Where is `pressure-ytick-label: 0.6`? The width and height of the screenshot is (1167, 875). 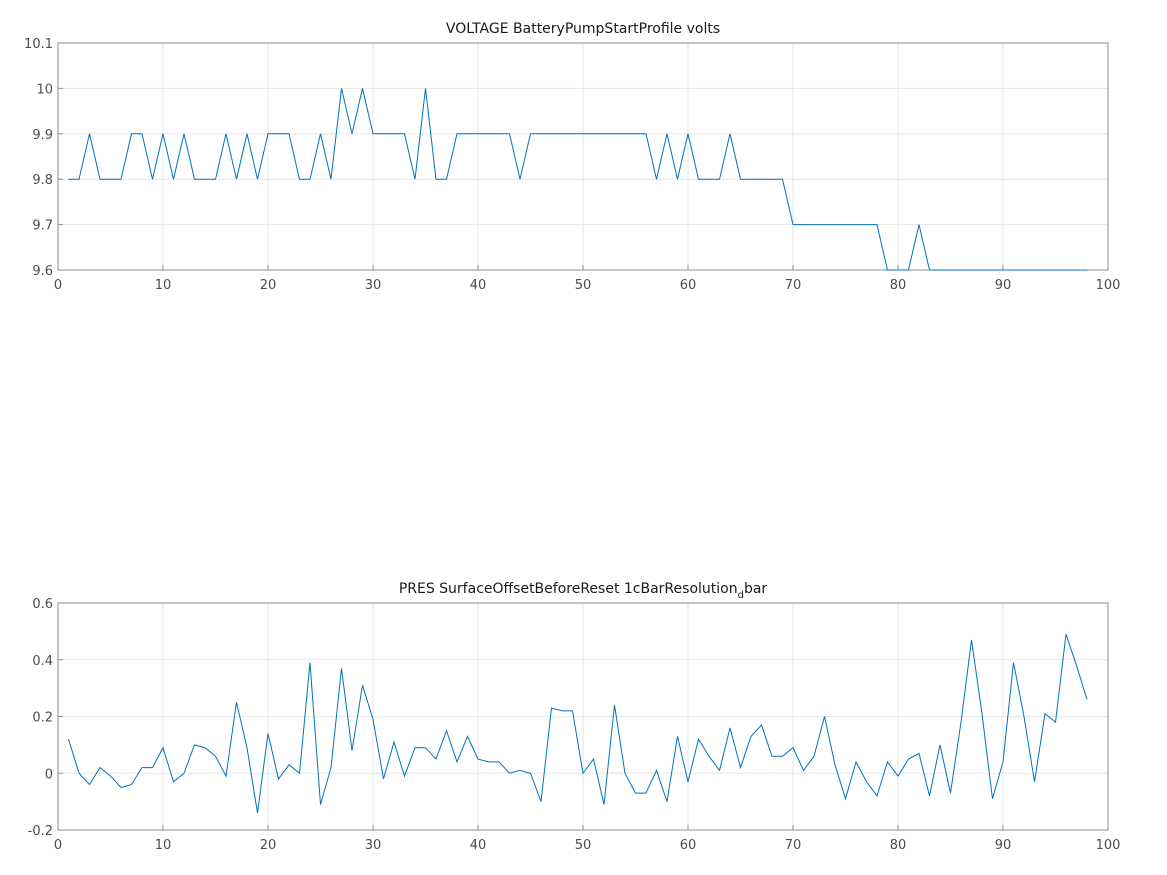
pressure-ytick-label: 0.6 is located at coordinates (42, 604).